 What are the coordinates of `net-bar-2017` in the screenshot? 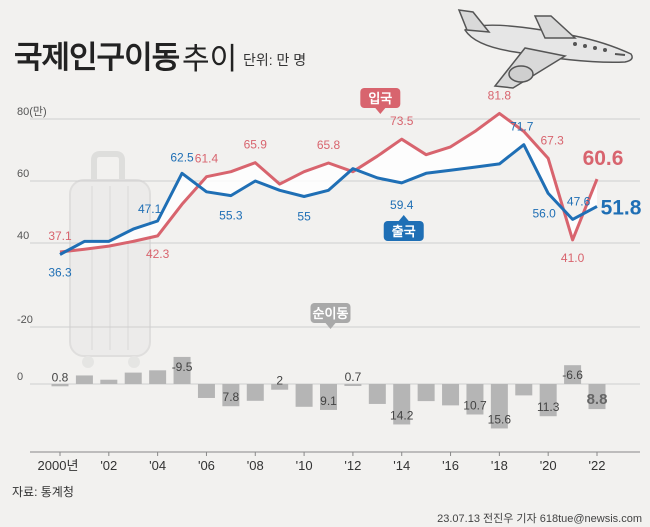 It's located at (475, 399).